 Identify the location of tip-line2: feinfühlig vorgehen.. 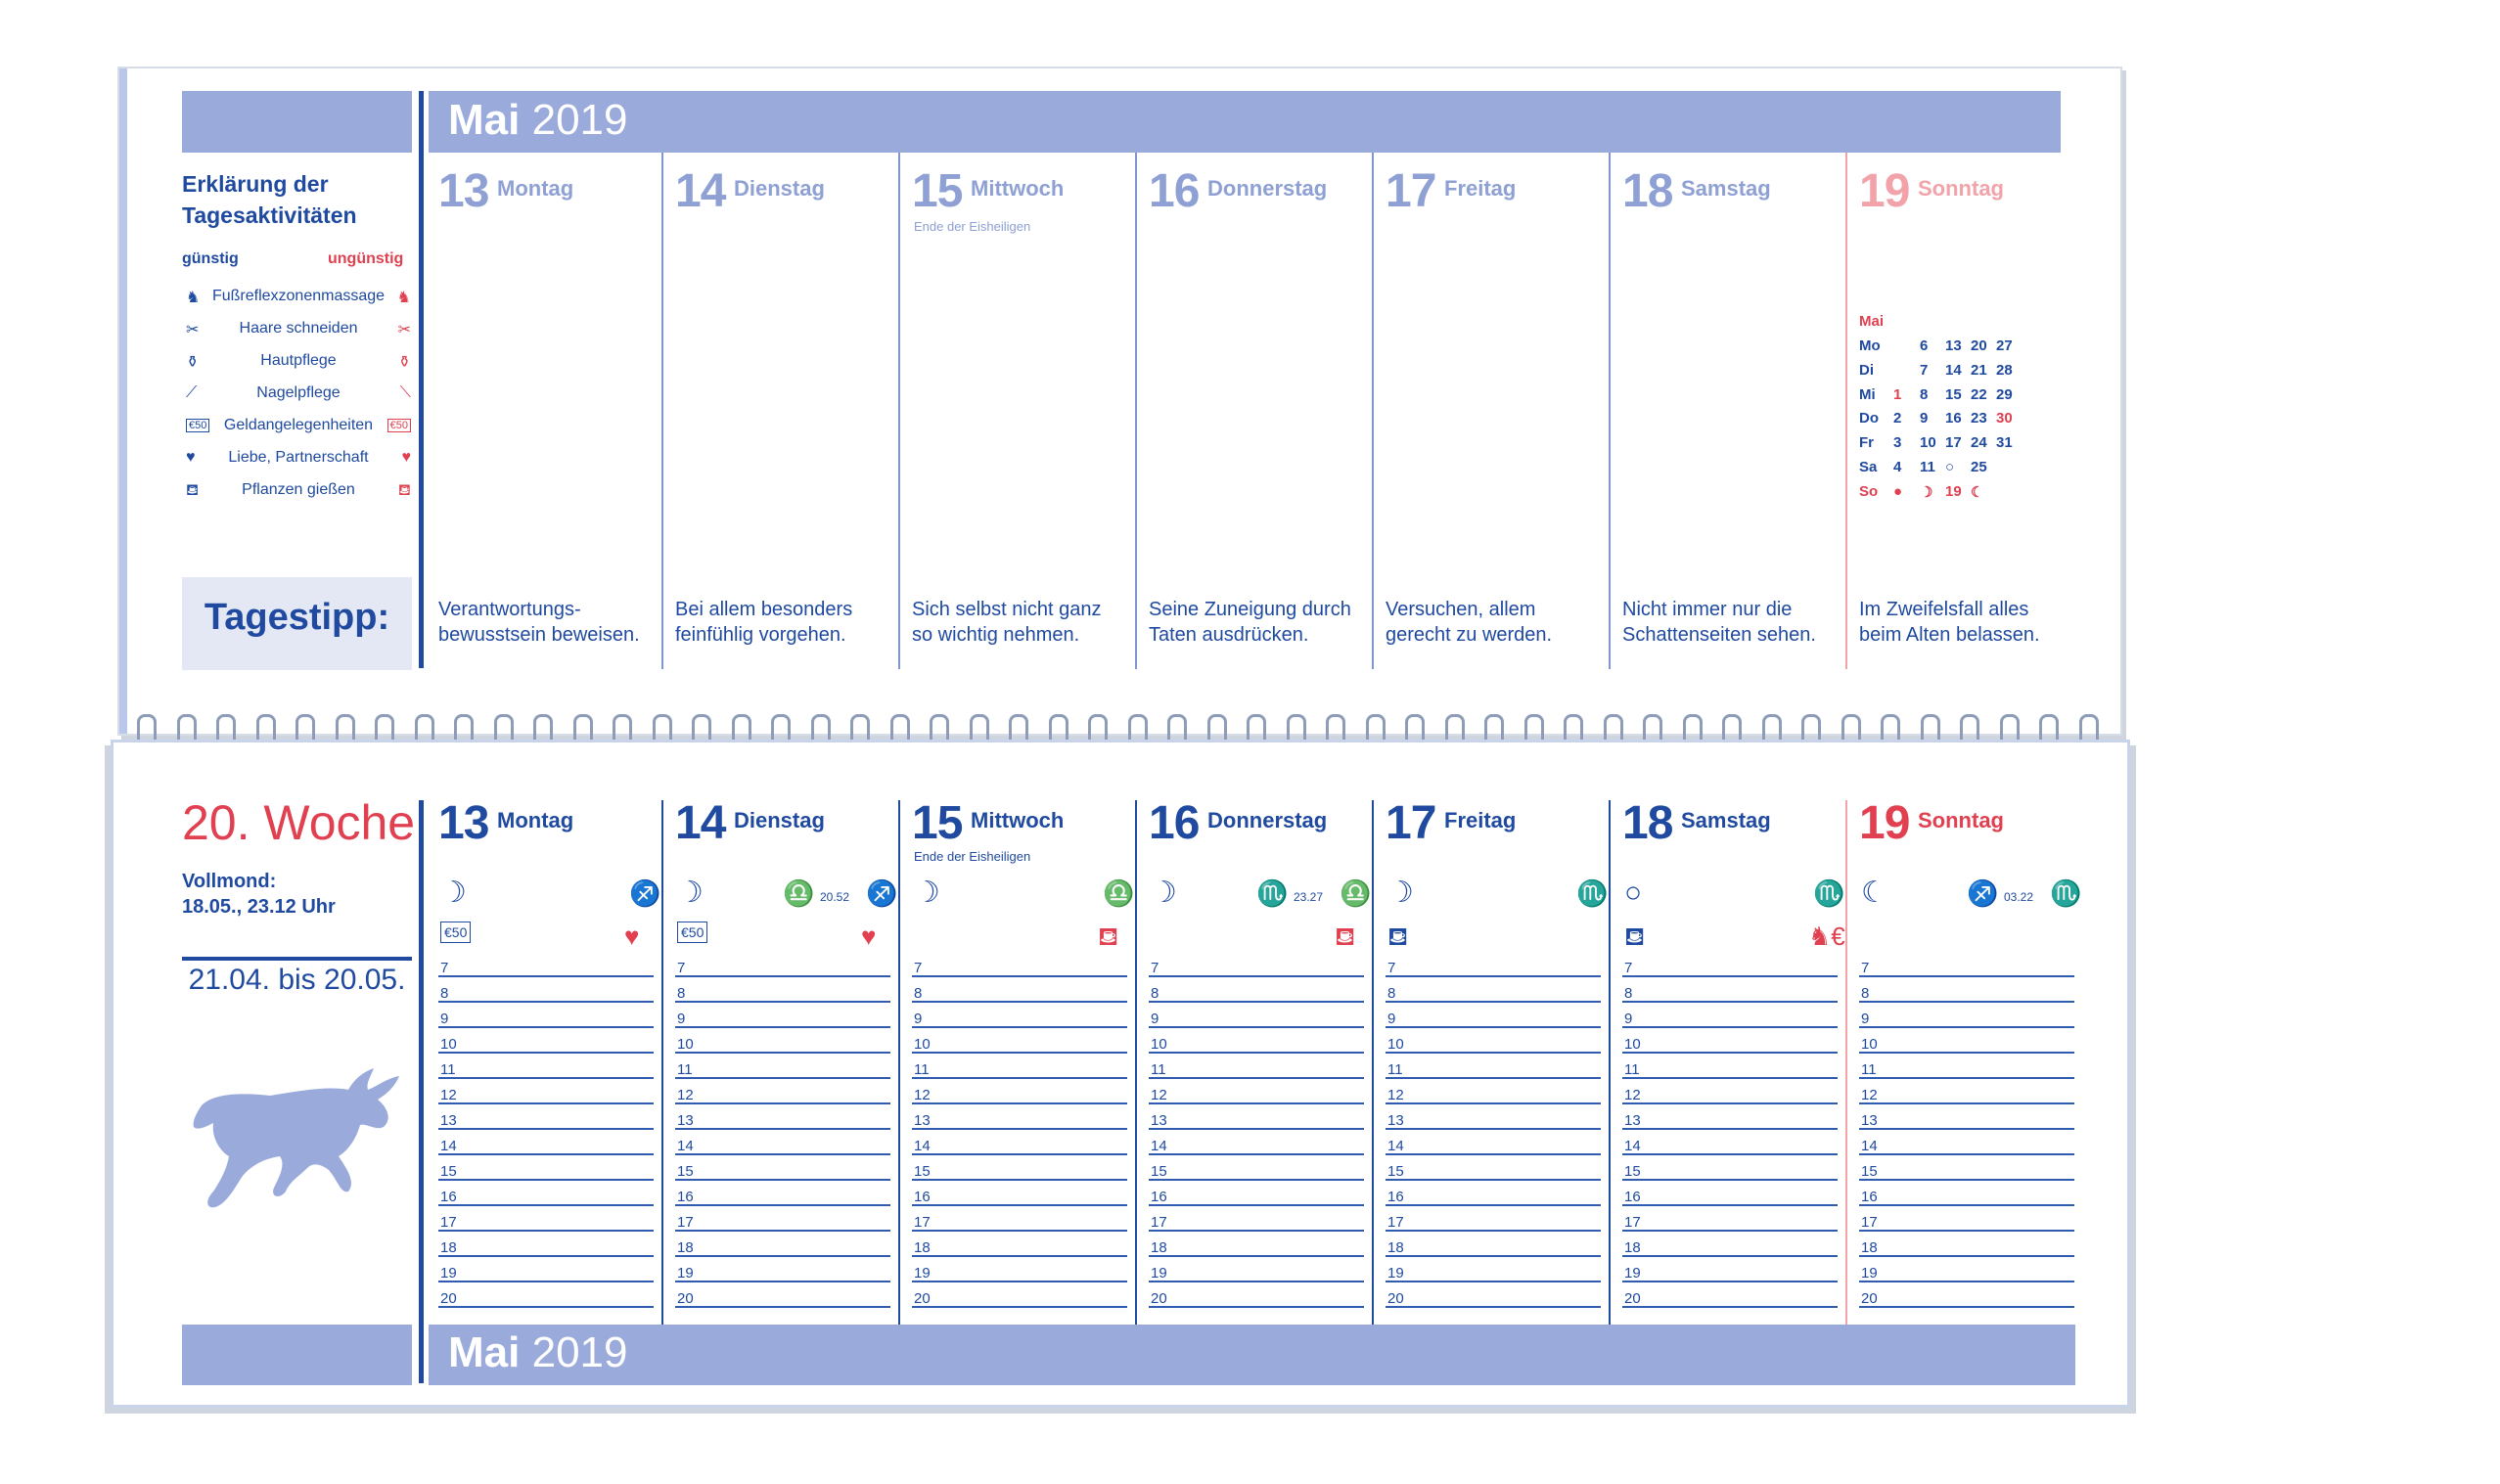
(760, 635).